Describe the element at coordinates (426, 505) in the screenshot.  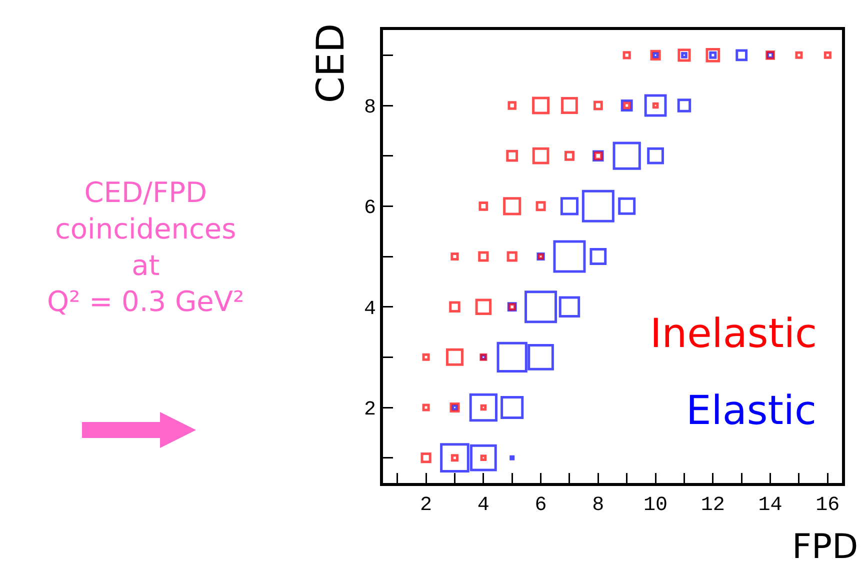
I see `x-tick-label: 2` at that location.